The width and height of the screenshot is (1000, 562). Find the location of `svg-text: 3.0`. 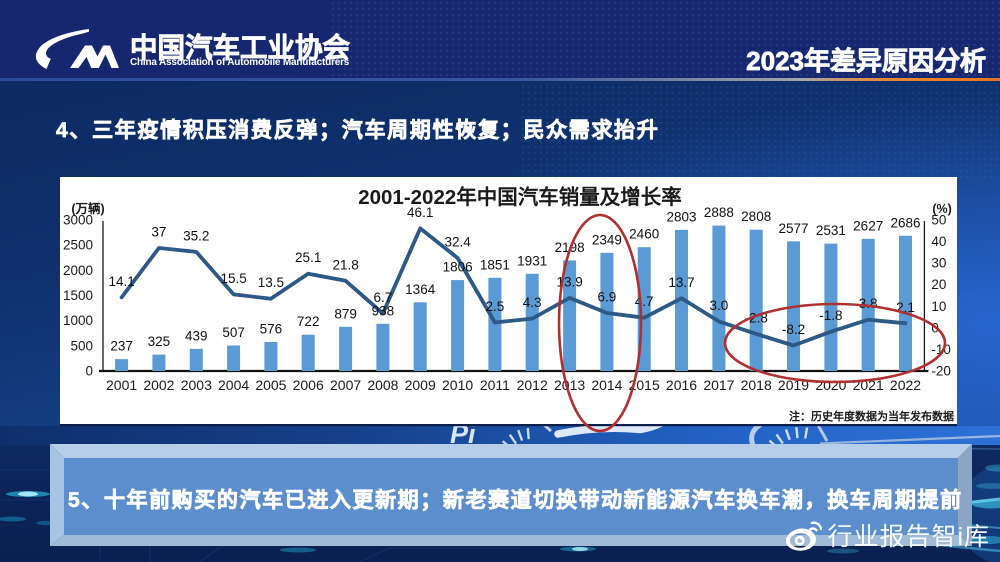

svg-text: 3.0 is located at coordinates (719, 305).